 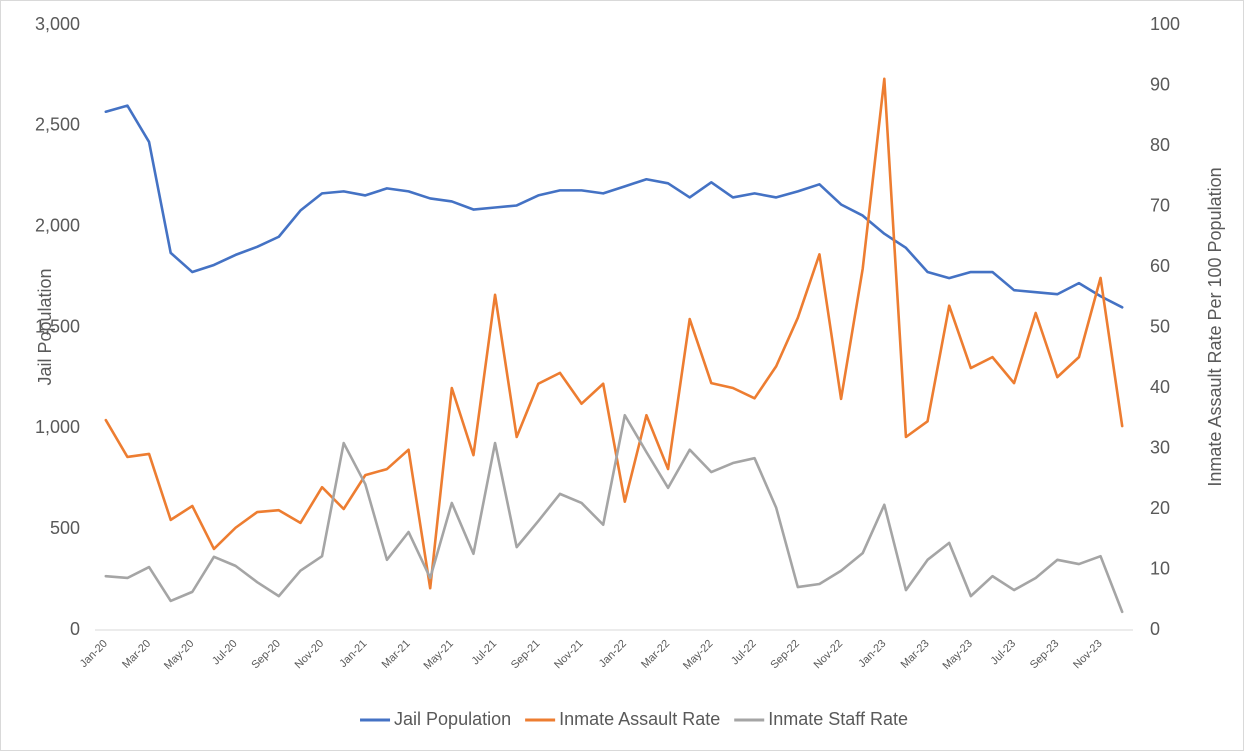 I want to click on y-tick-label: 3,000, so click(x=57, y=24).